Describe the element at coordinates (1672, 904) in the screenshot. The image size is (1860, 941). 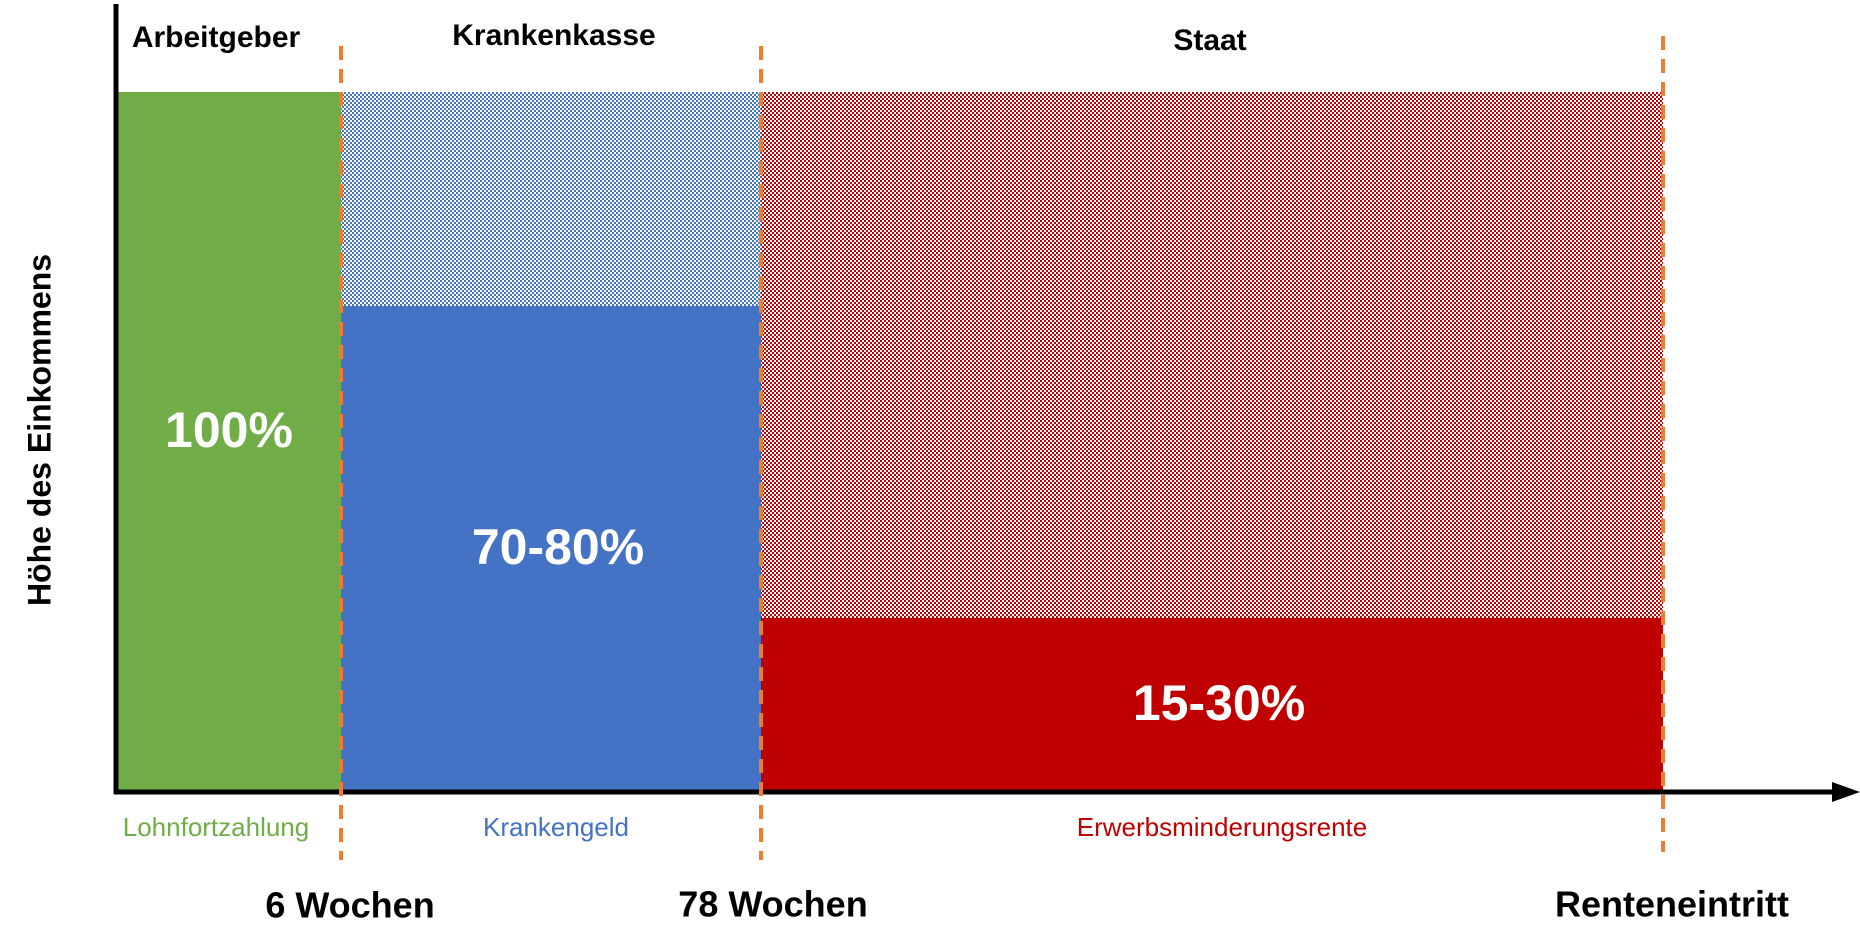
I see `milestone-label: Renteneintritt` at that location.